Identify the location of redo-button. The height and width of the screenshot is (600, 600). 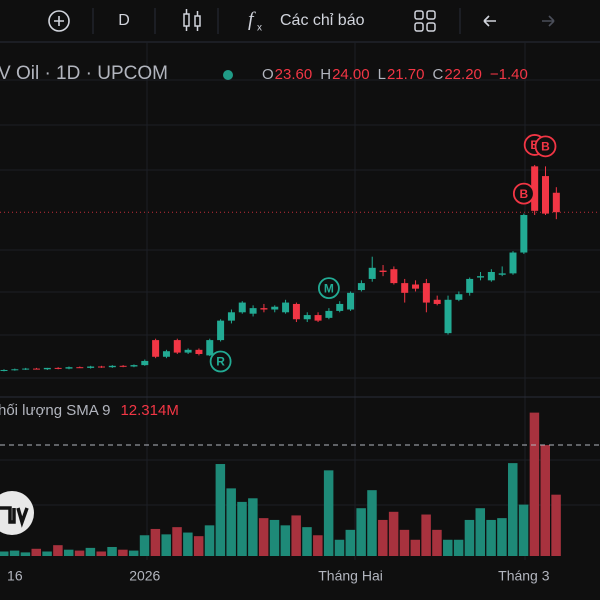
(548, 21).